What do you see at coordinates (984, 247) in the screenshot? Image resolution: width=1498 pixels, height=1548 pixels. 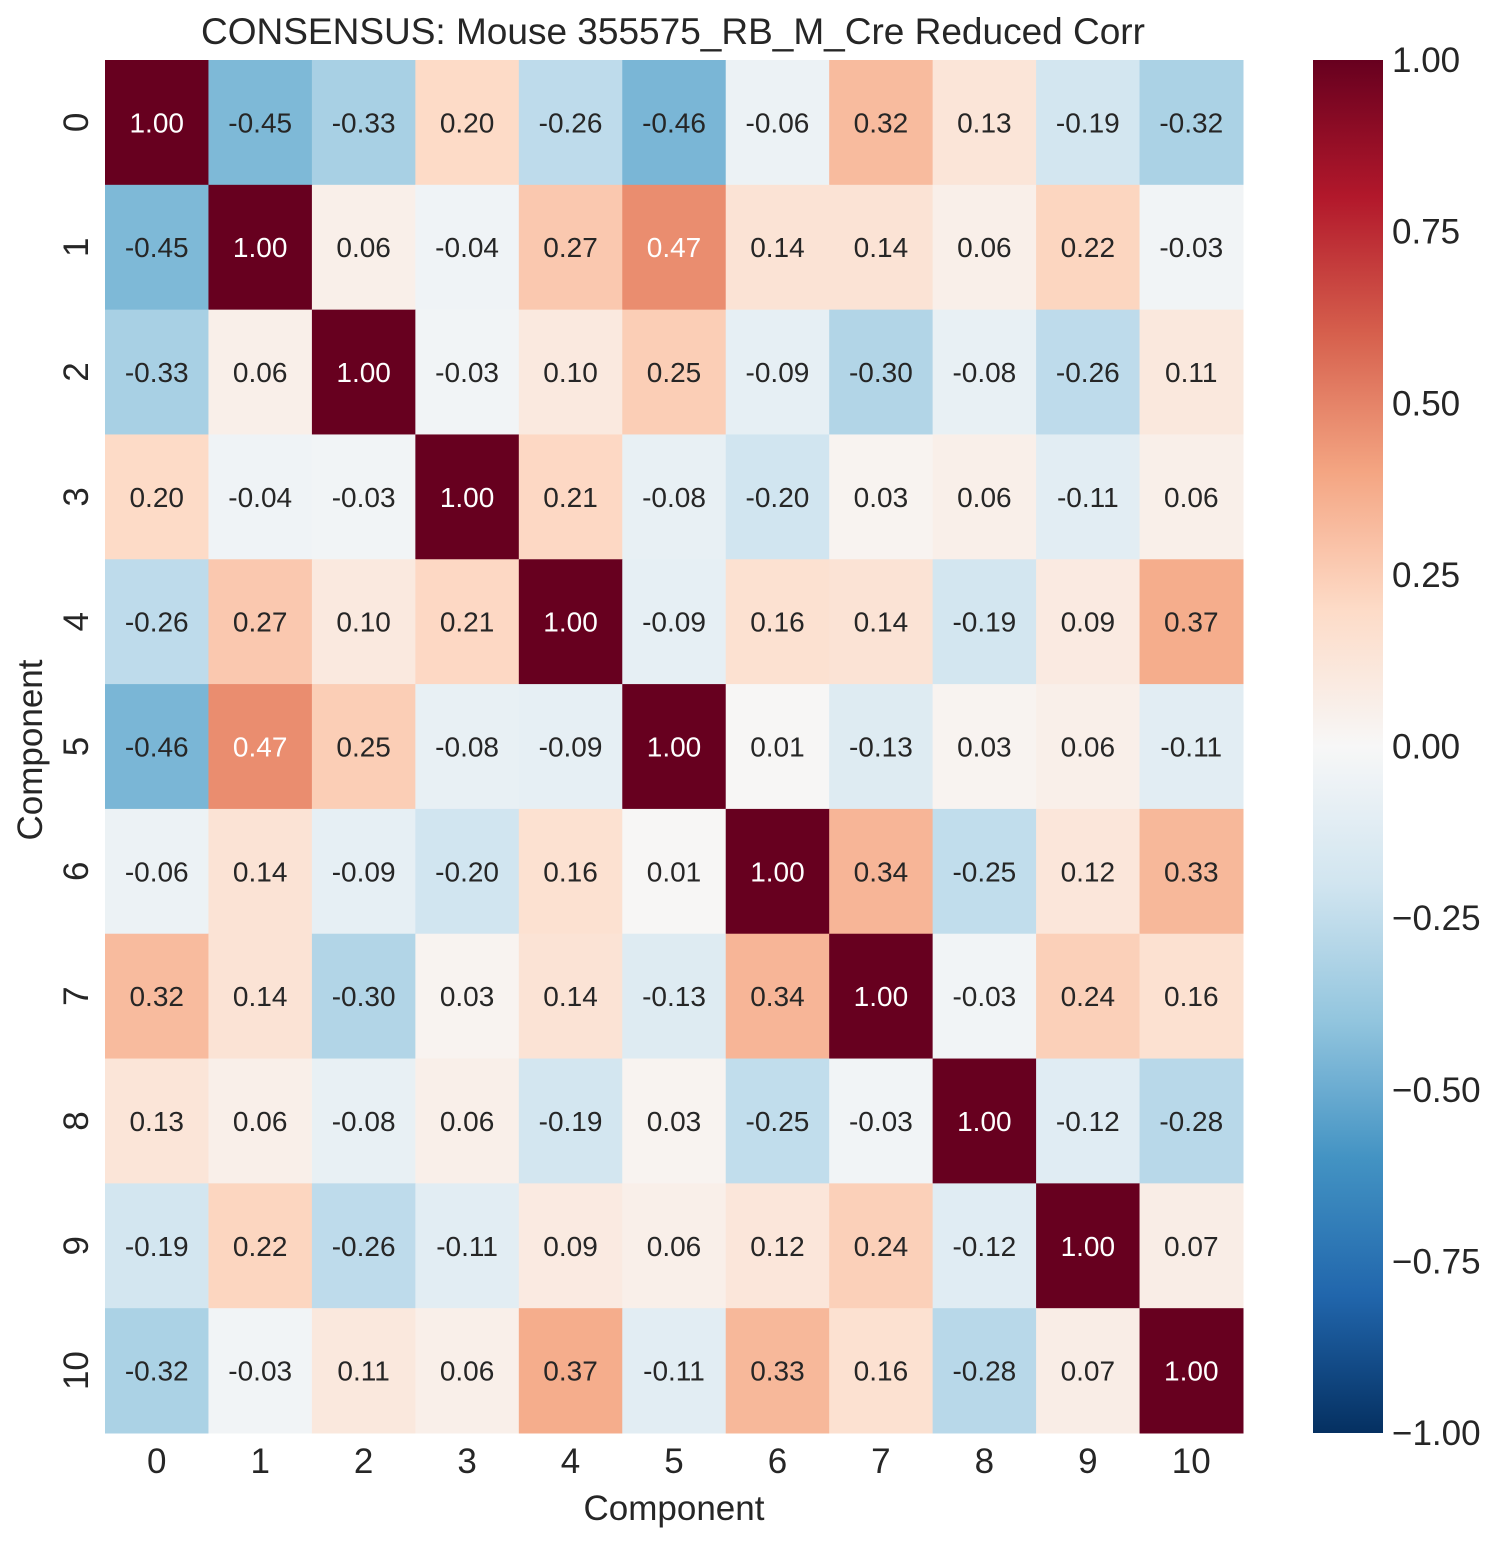 I see `cell-annotation-1-8: 0.06` at bounding box center [984, 247].